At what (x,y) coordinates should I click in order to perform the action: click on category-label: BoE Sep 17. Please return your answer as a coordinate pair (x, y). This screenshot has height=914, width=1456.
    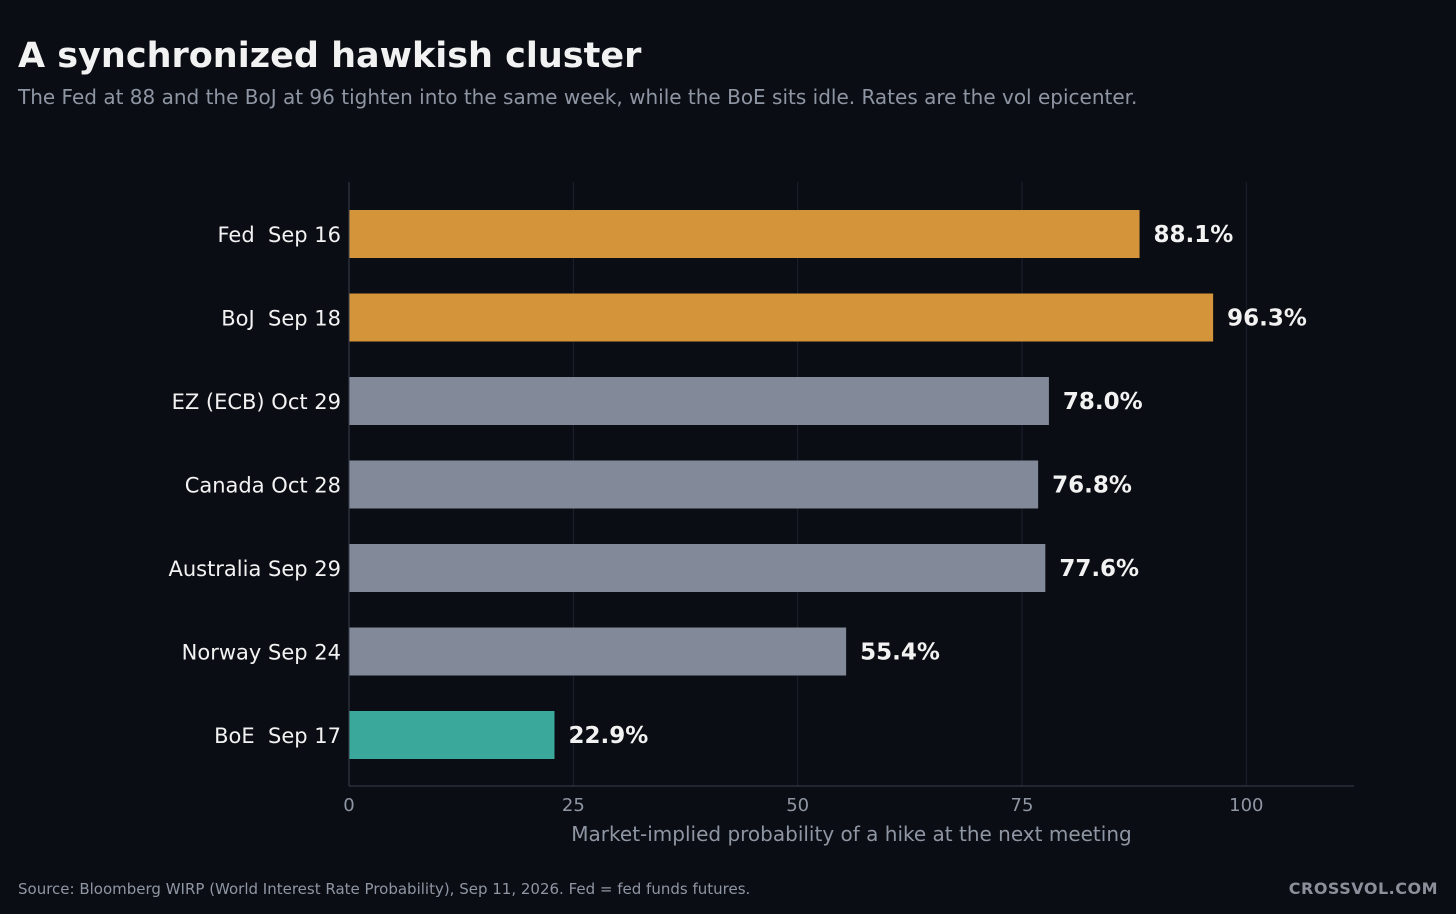
    Looking at the image, I should click on (277, 736).